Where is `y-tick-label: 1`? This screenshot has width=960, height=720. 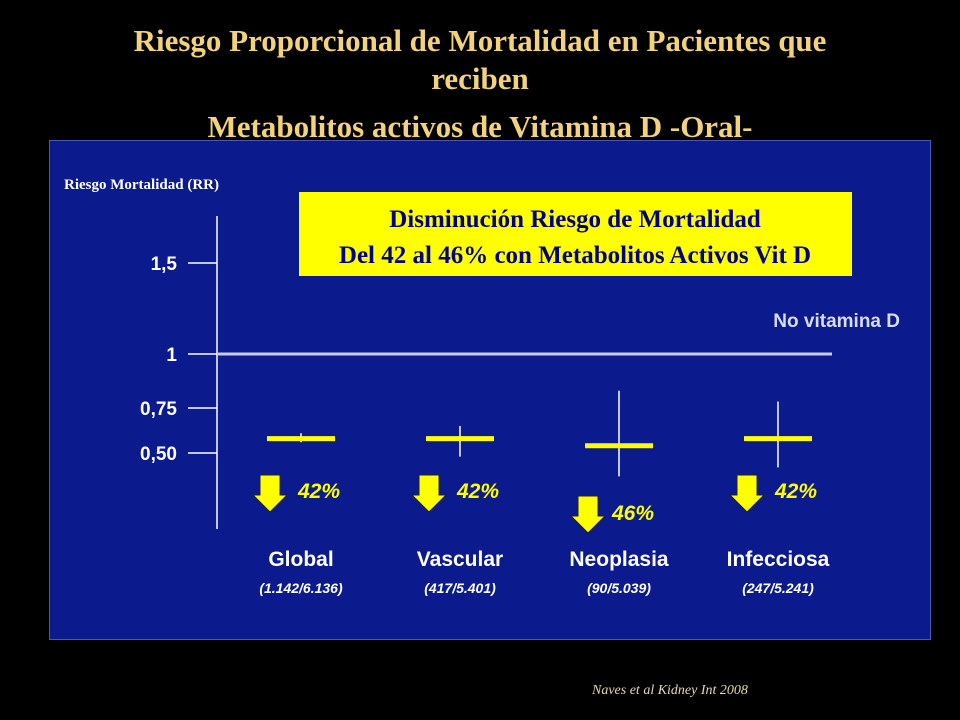
y-tick-label: 1 is located at coordinates (171, 355).